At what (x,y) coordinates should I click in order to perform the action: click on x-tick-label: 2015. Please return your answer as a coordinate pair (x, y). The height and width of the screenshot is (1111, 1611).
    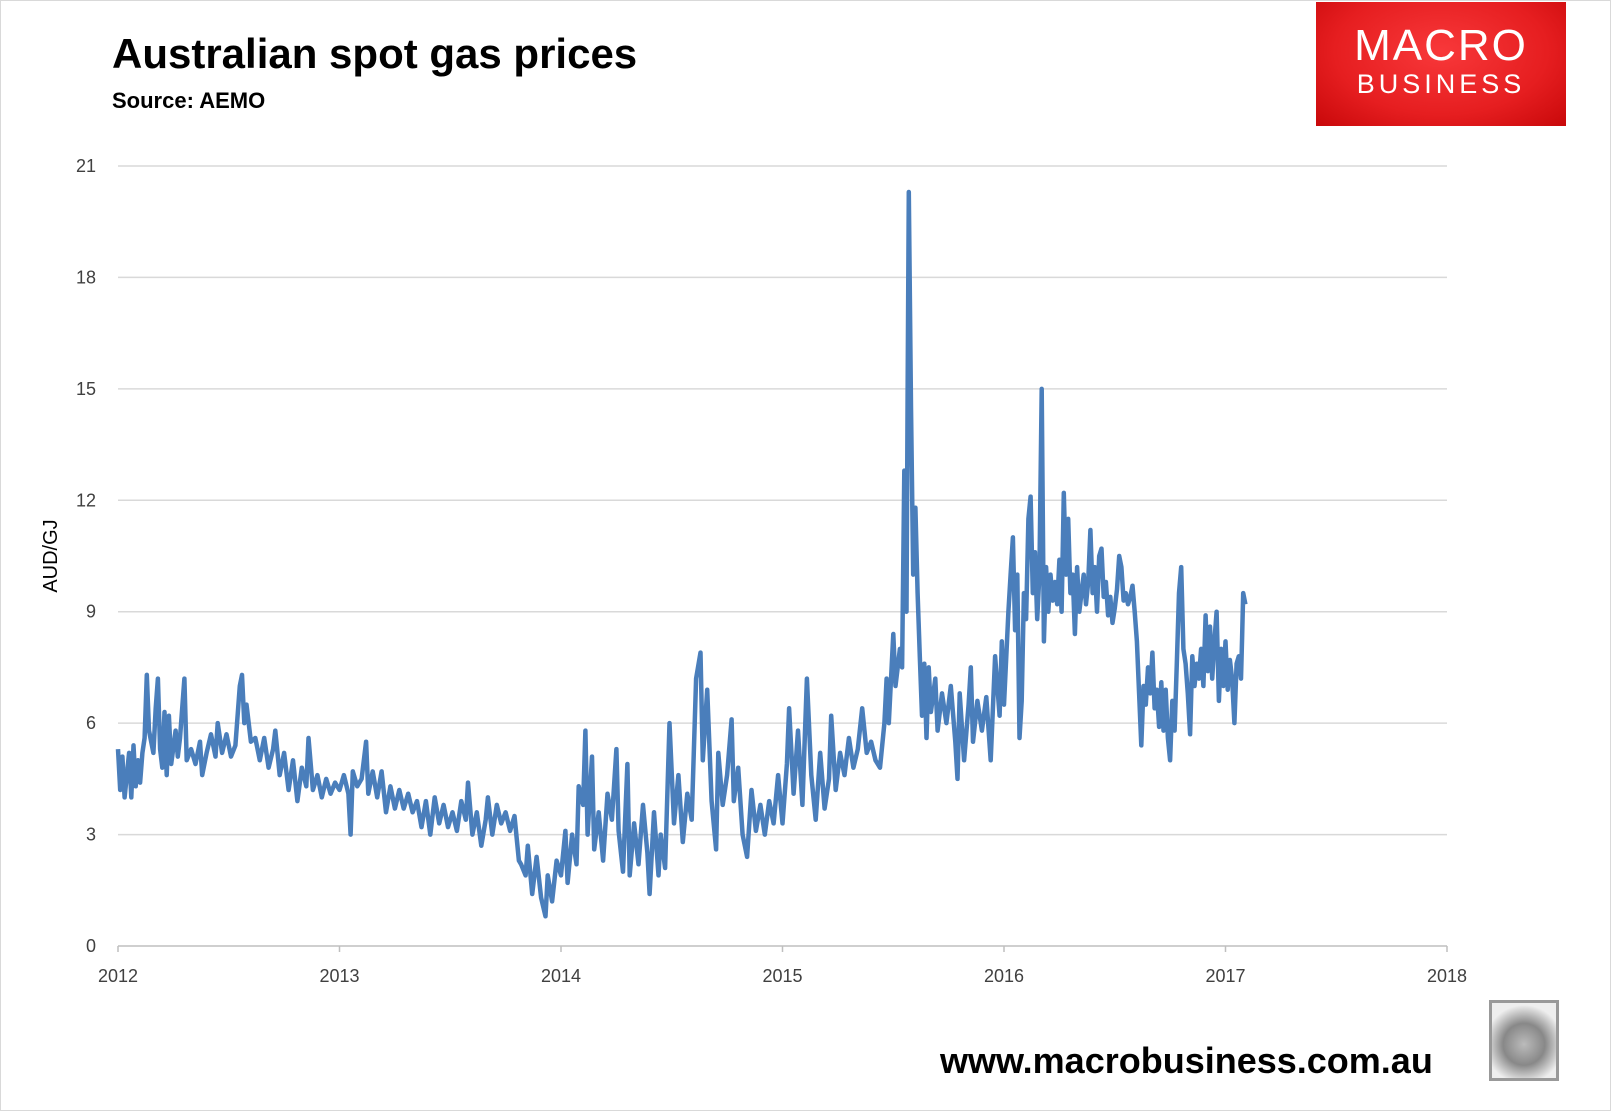
    Looking at the image, I should click on (782, 976).